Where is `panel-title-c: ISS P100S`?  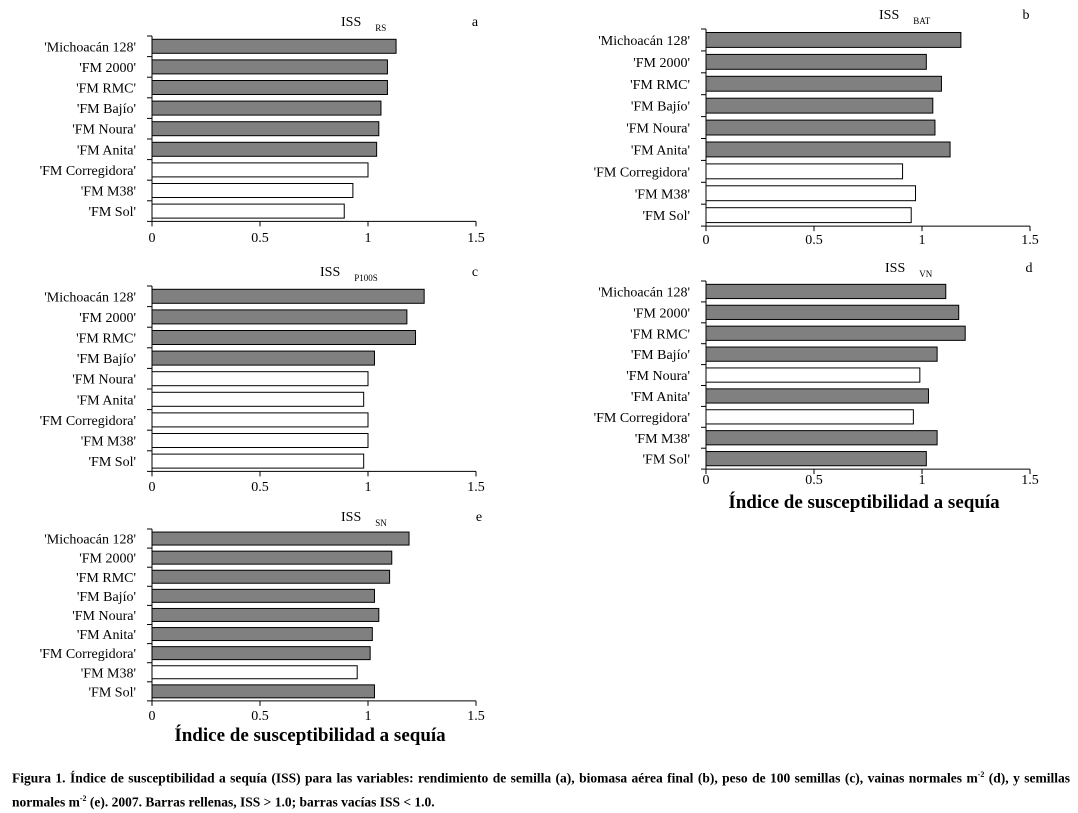
panel-title-c: ISS P100S is located at coordinates (349, 274).